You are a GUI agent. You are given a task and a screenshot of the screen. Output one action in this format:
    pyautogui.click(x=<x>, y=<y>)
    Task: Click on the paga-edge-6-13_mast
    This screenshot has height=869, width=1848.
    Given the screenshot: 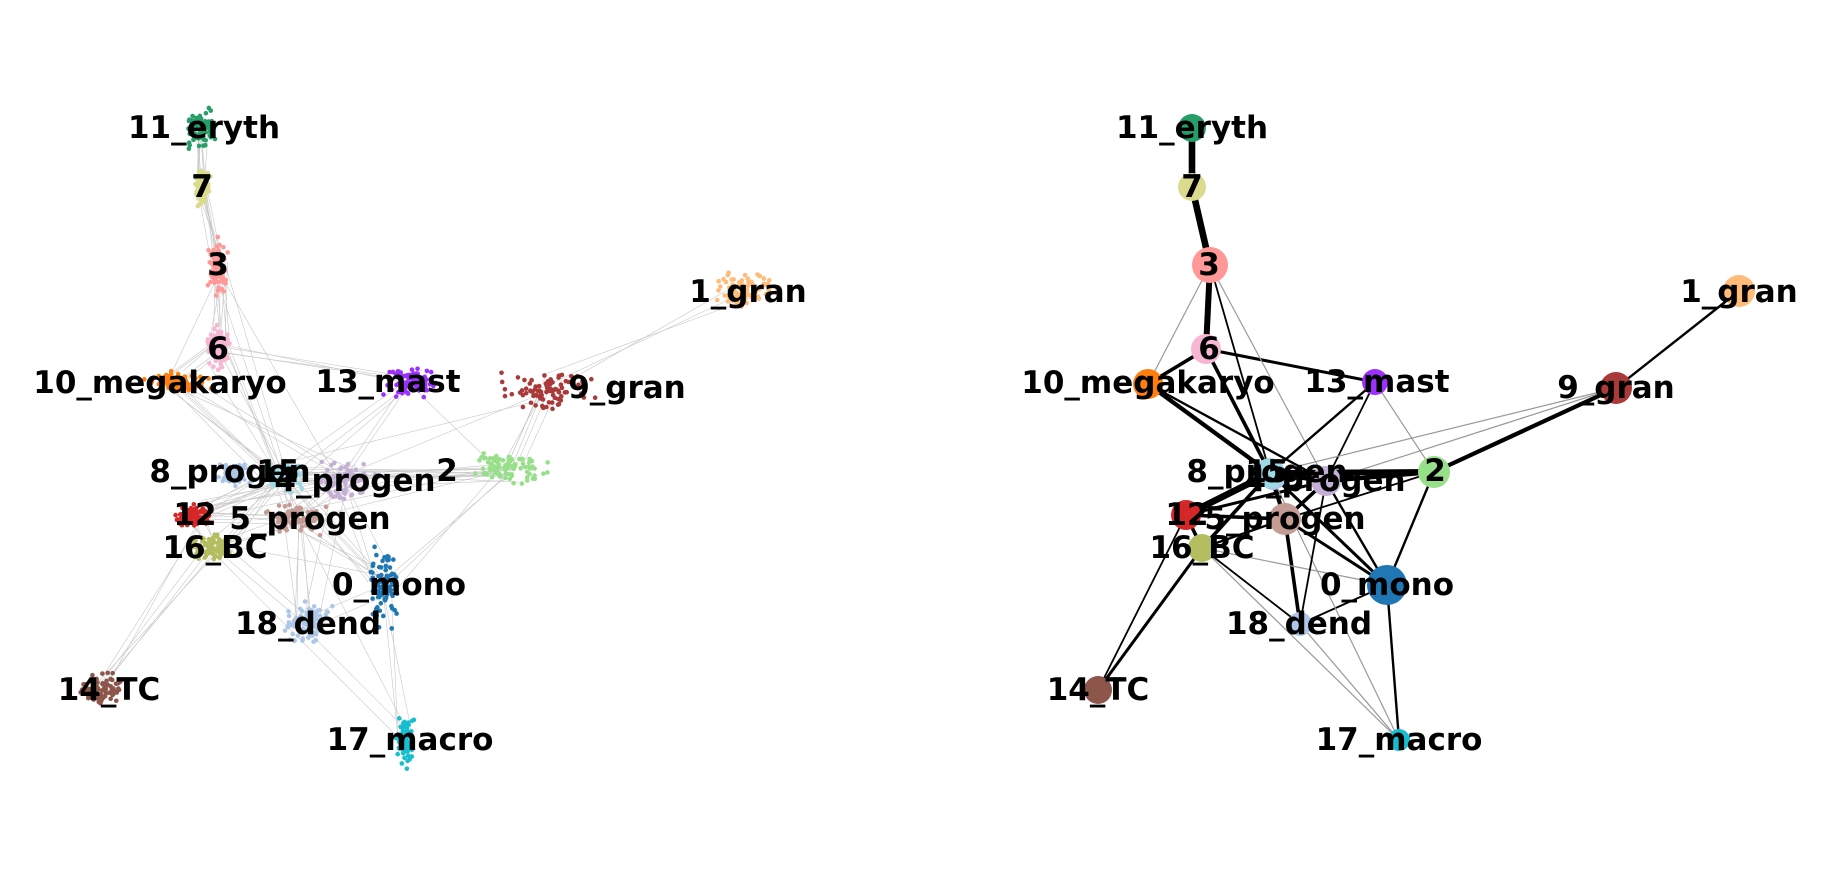 What is the action you would take?
    pyautogui.click(x=1290, y=365)
    